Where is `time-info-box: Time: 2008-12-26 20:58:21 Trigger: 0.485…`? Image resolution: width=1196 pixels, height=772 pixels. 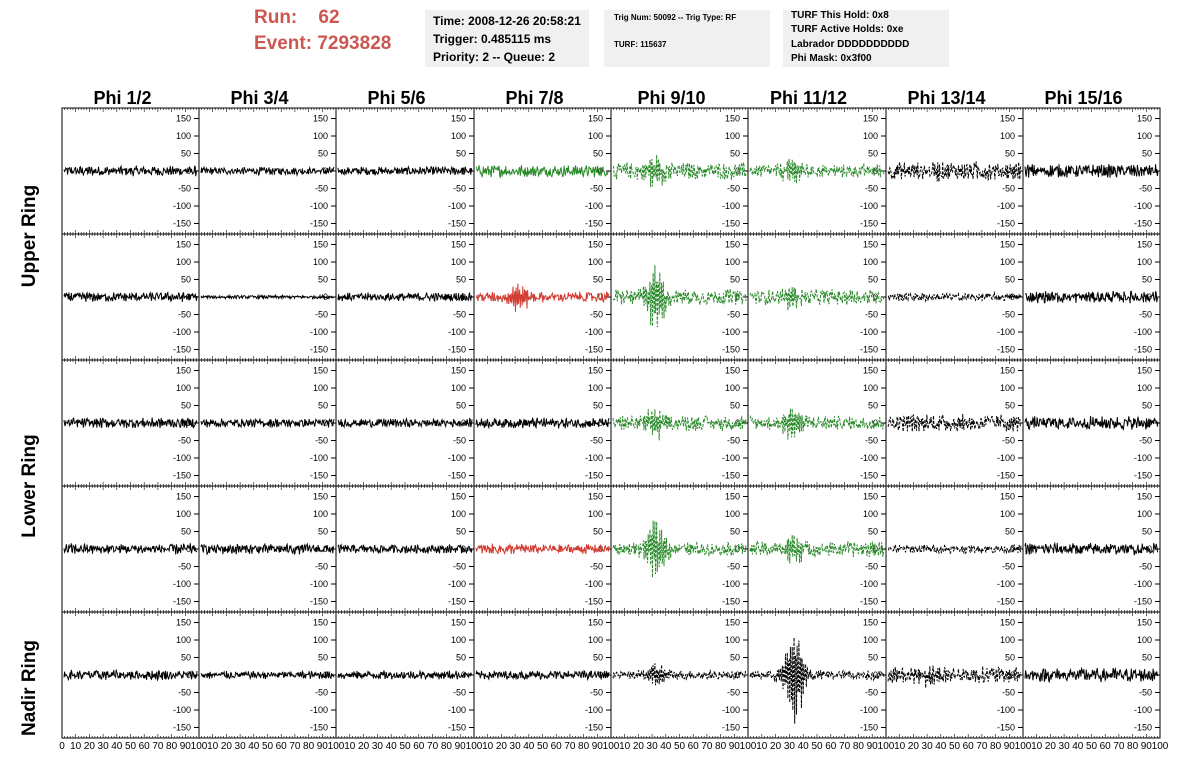
time-info-box: Time: 2008-12-26 20:58:21 Trigger: 0.485… is located at coordinates (507, 38).